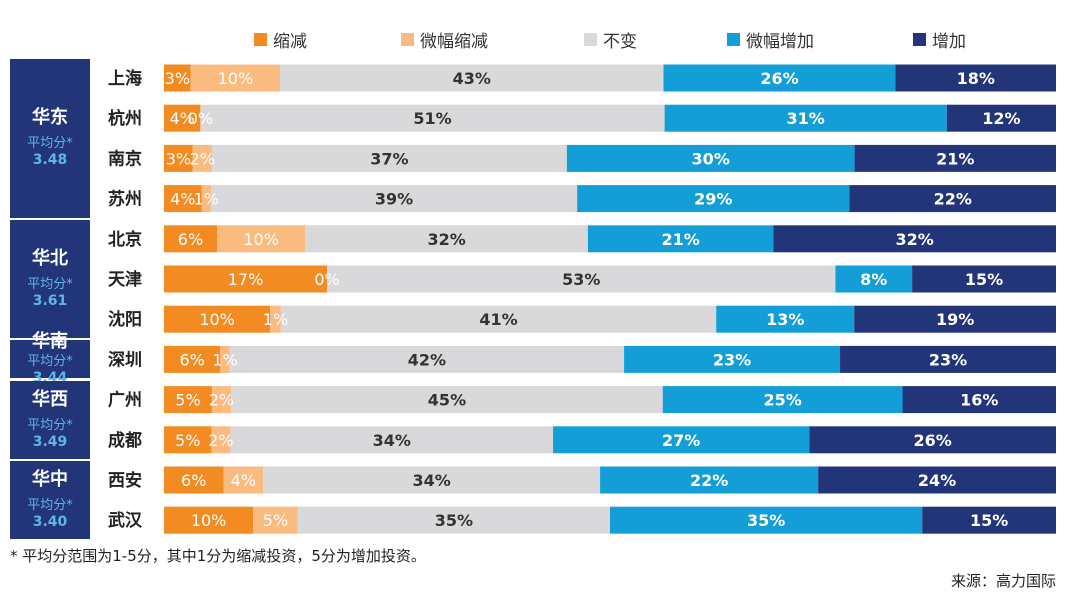 The image size is (1068, 600). I want to click on data-label: 8%, so click(873, 279).